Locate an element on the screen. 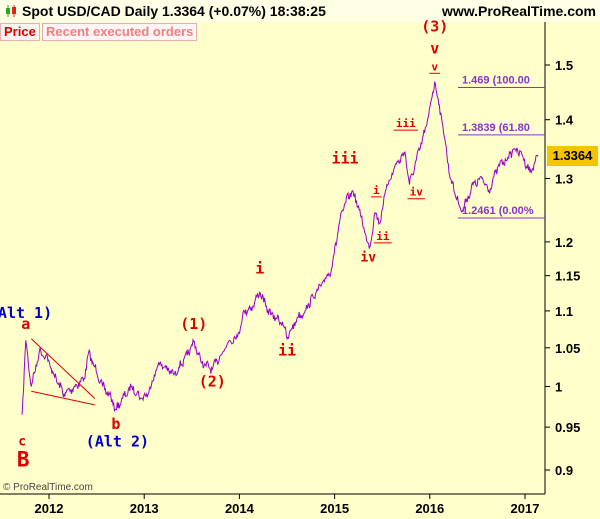 The image size is (600, 519). y-axis: 1.5 1.4 1.3 1.2 1.15 1.1 1.05 1 0.95 0.9 is located at coordinates (562, 268).